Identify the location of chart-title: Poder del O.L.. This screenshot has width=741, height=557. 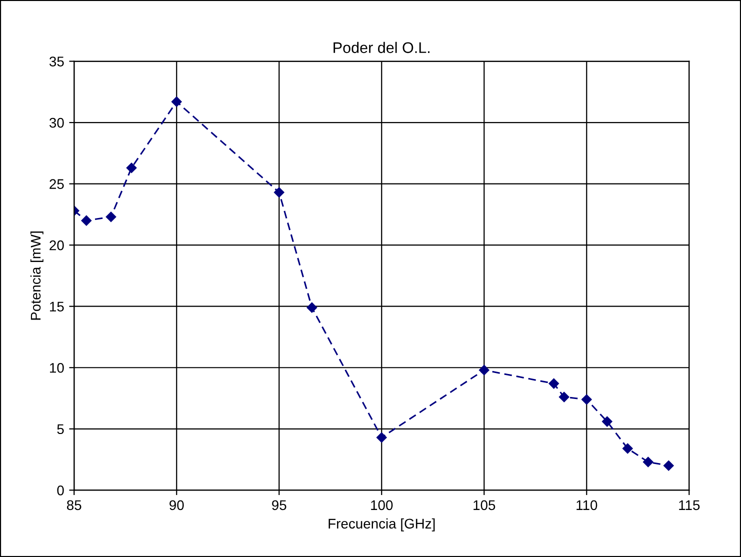
(382, 48).